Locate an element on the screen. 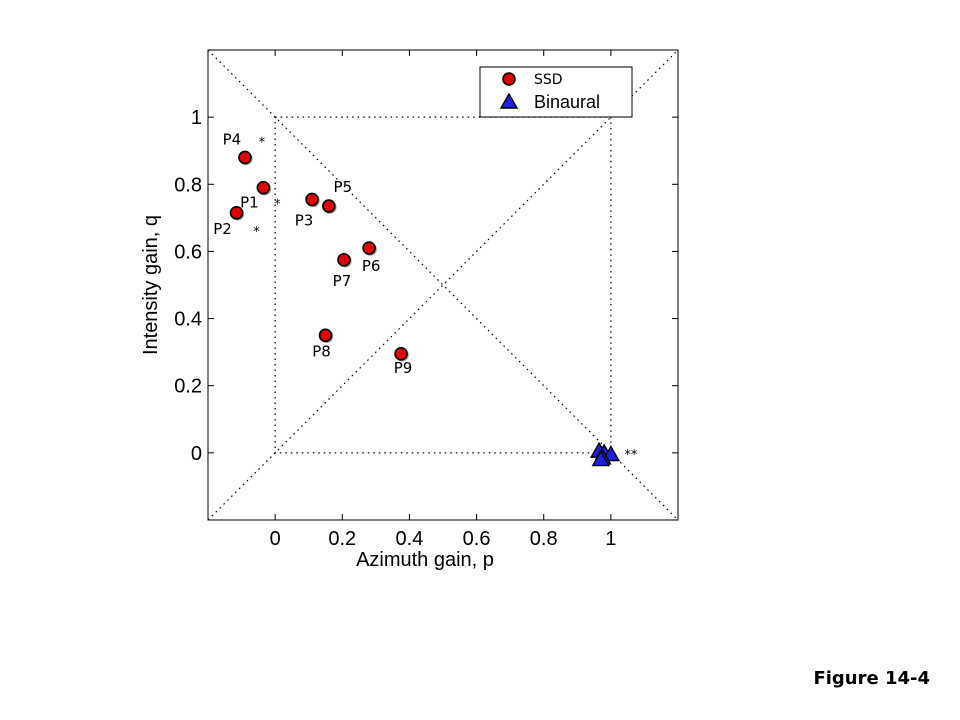 This screenshot has height=720, width=960. legend-binaural-label: Binaural is located at coordinates (567, 102).